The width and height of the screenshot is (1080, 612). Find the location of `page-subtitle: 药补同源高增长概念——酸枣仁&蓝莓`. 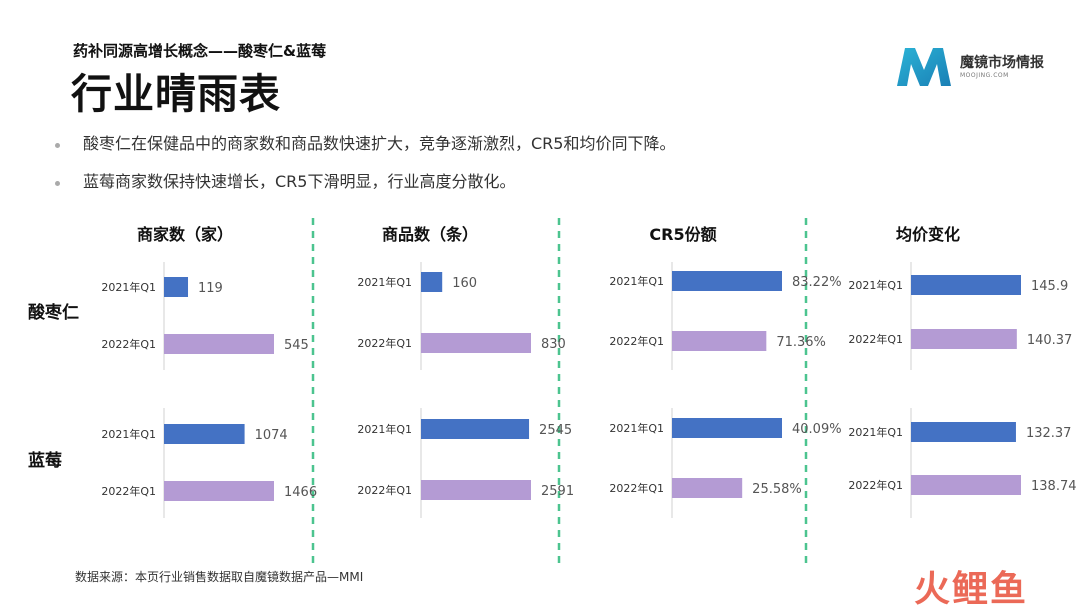

page-subtitle: 药补同源高增长概念——酸枣仁&蓝莓 is located at coordinates (200, 51).